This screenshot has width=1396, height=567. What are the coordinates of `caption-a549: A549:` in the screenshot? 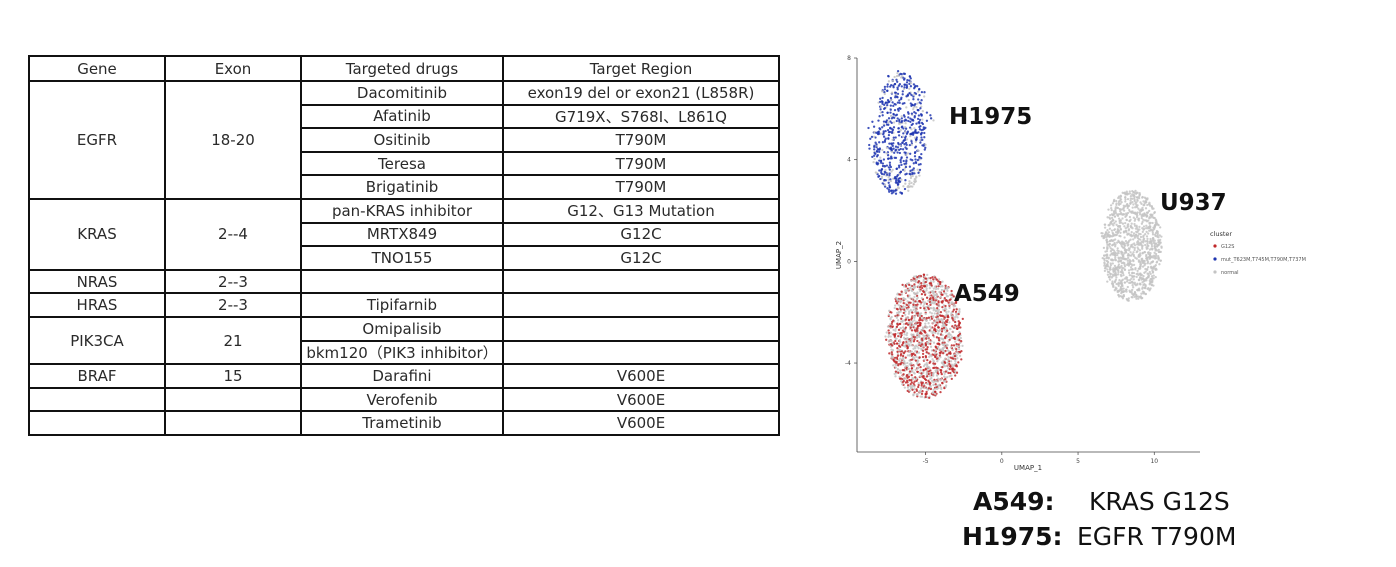 It's located at (1014, 501).